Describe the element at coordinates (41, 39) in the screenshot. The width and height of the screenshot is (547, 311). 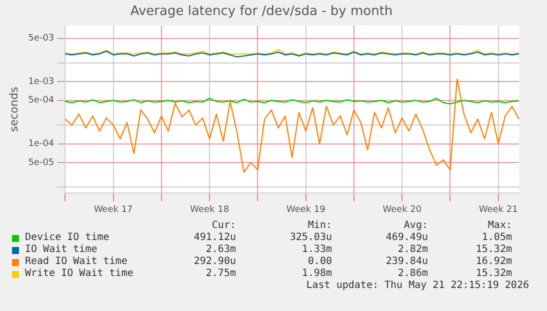
I see `y-tick-label: 5e-03` at that location.